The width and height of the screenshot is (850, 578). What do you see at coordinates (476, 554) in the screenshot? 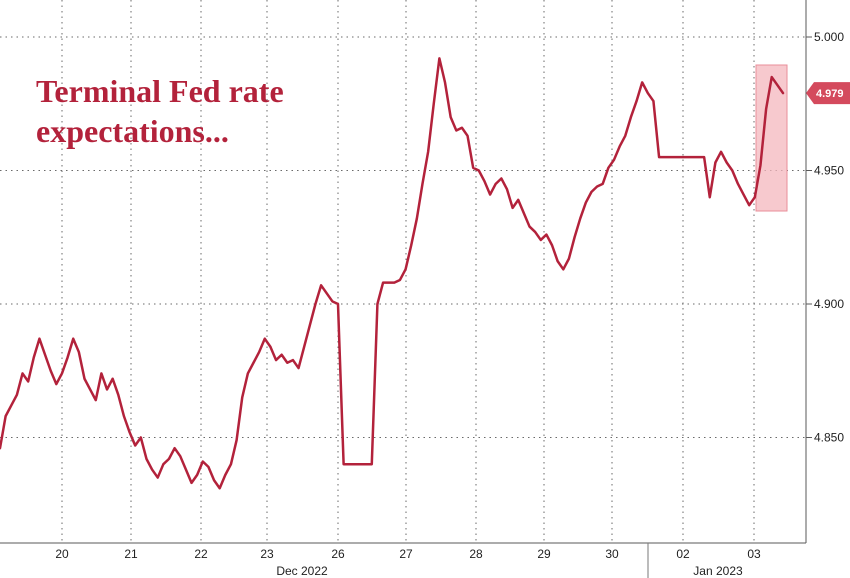
I see `x-tick-label: 28` at bounding box center [476, 554].